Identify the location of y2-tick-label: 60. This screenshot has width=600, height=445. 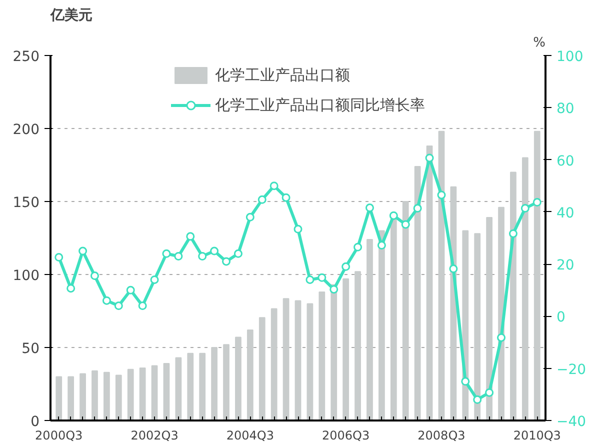
(565, 161).